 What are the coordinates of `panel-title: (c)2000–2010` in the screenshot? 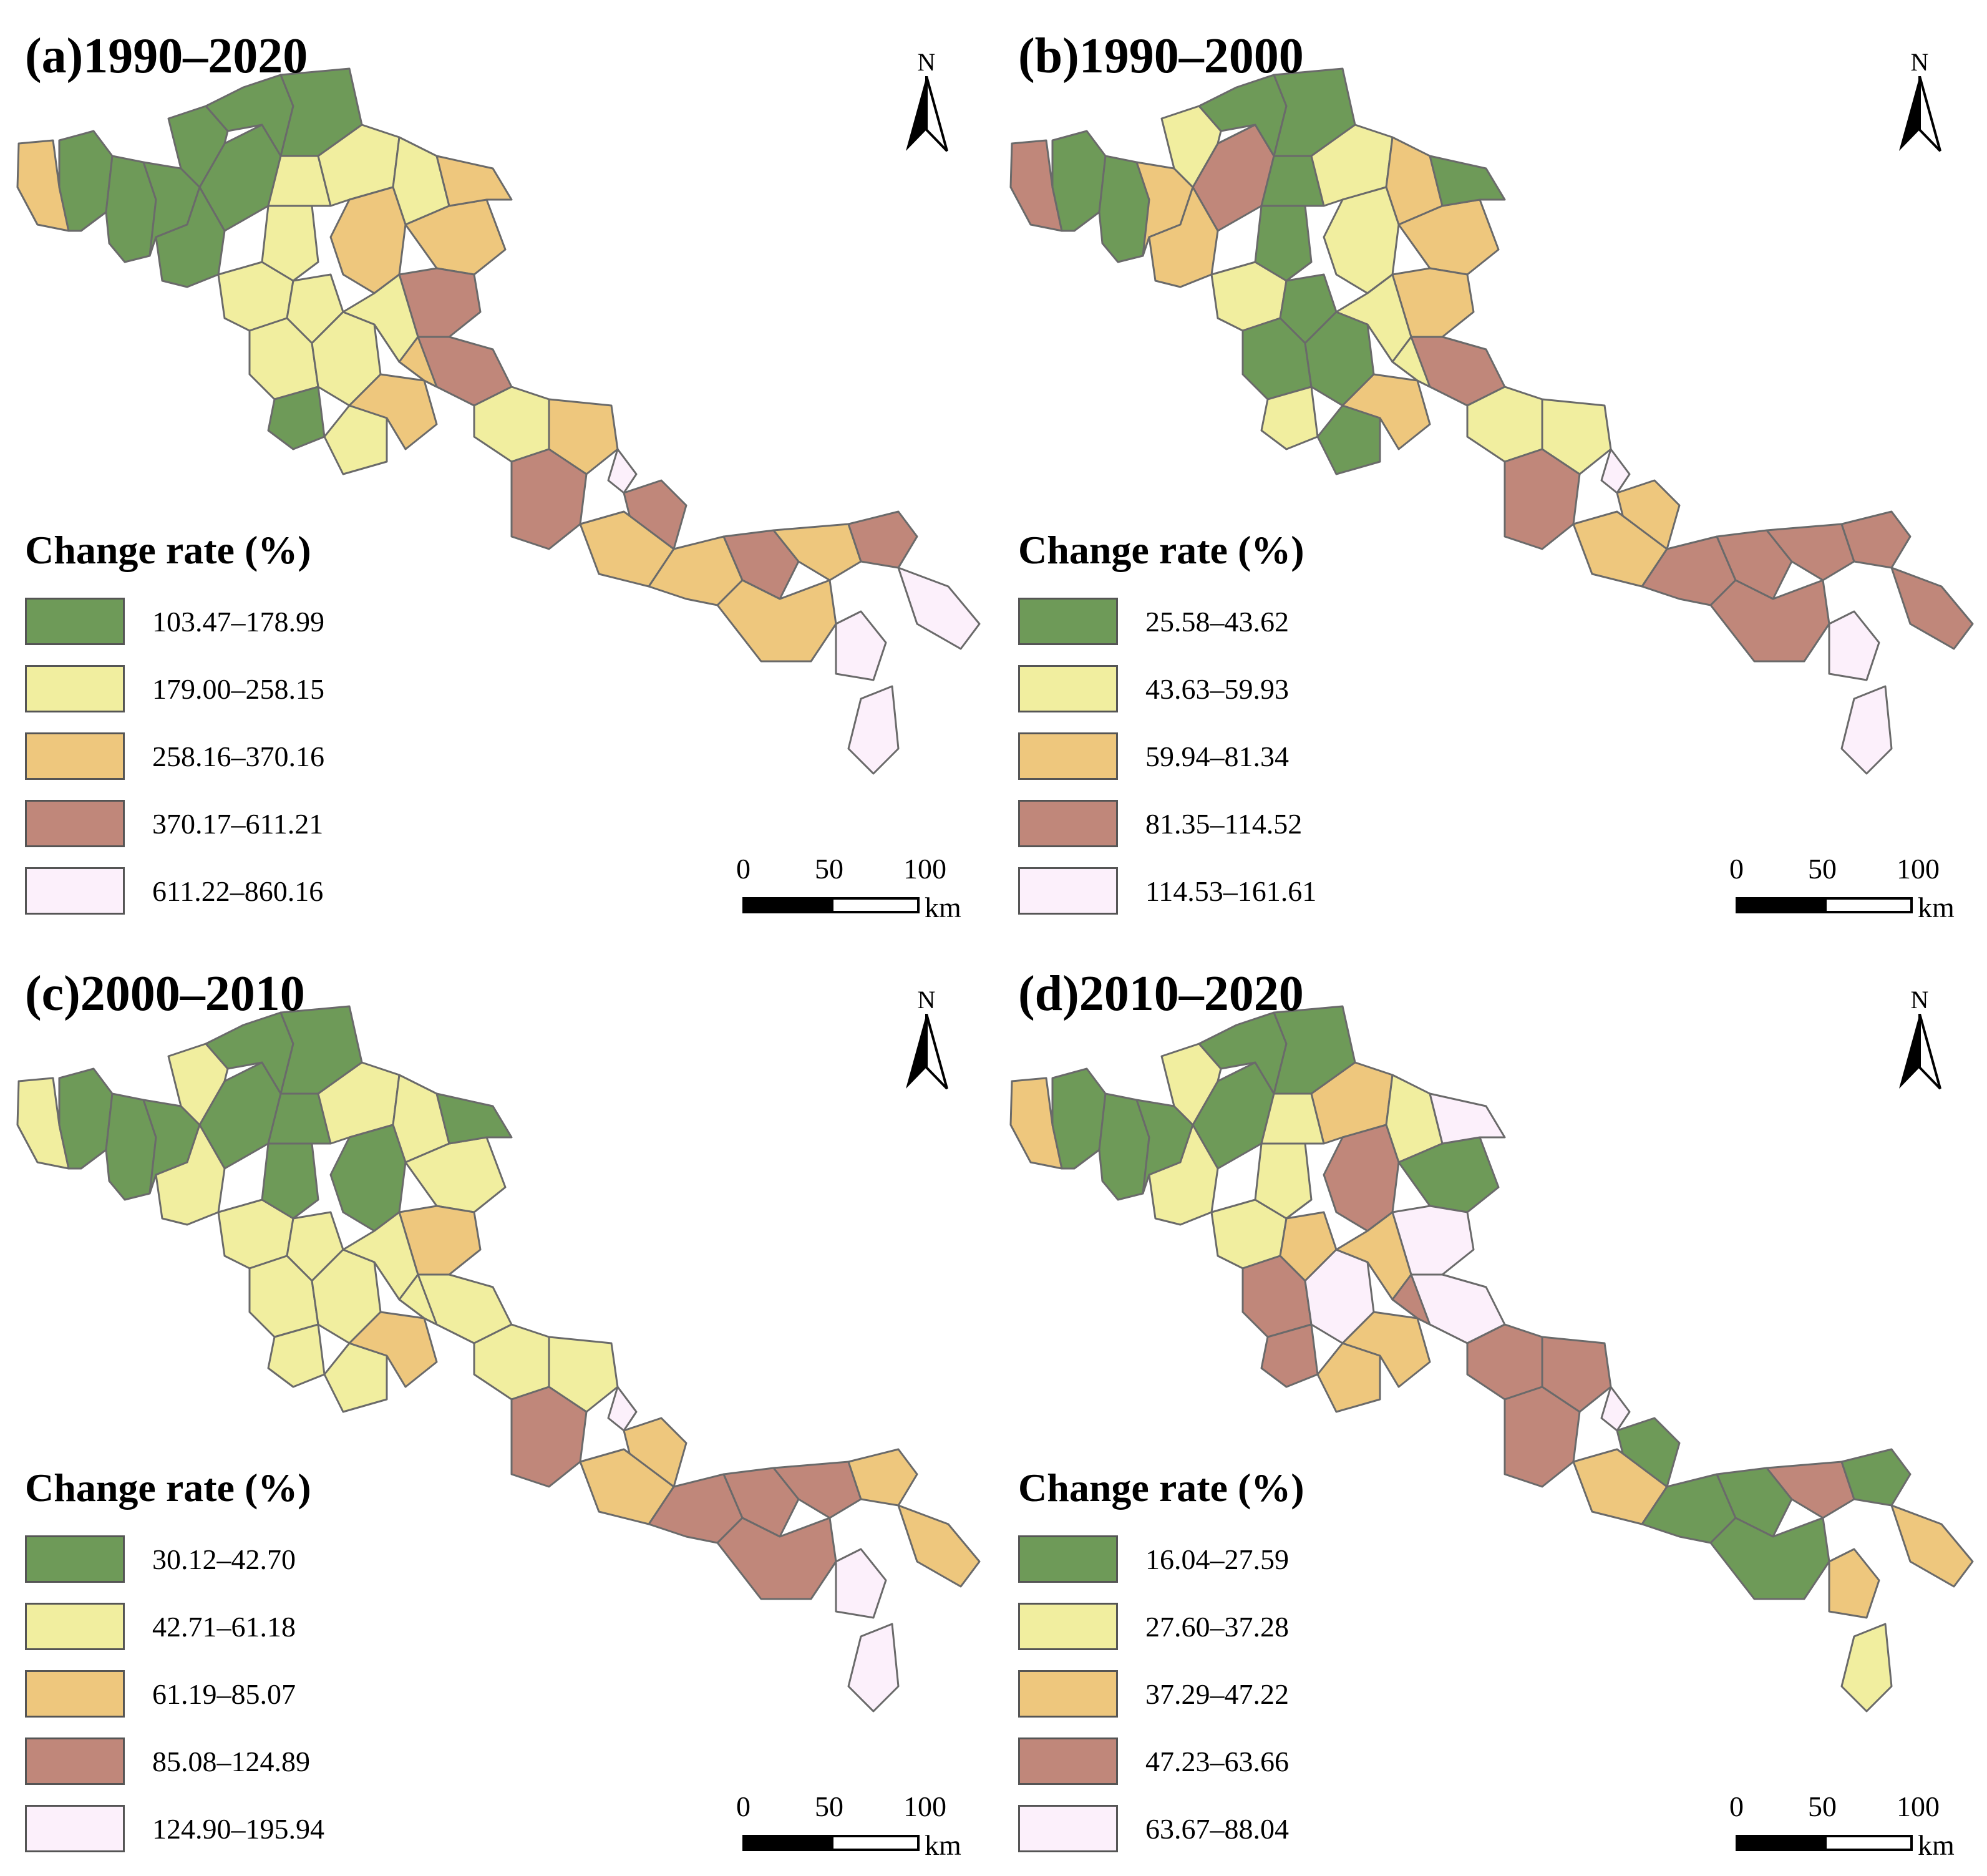 It's located at (165, 993).